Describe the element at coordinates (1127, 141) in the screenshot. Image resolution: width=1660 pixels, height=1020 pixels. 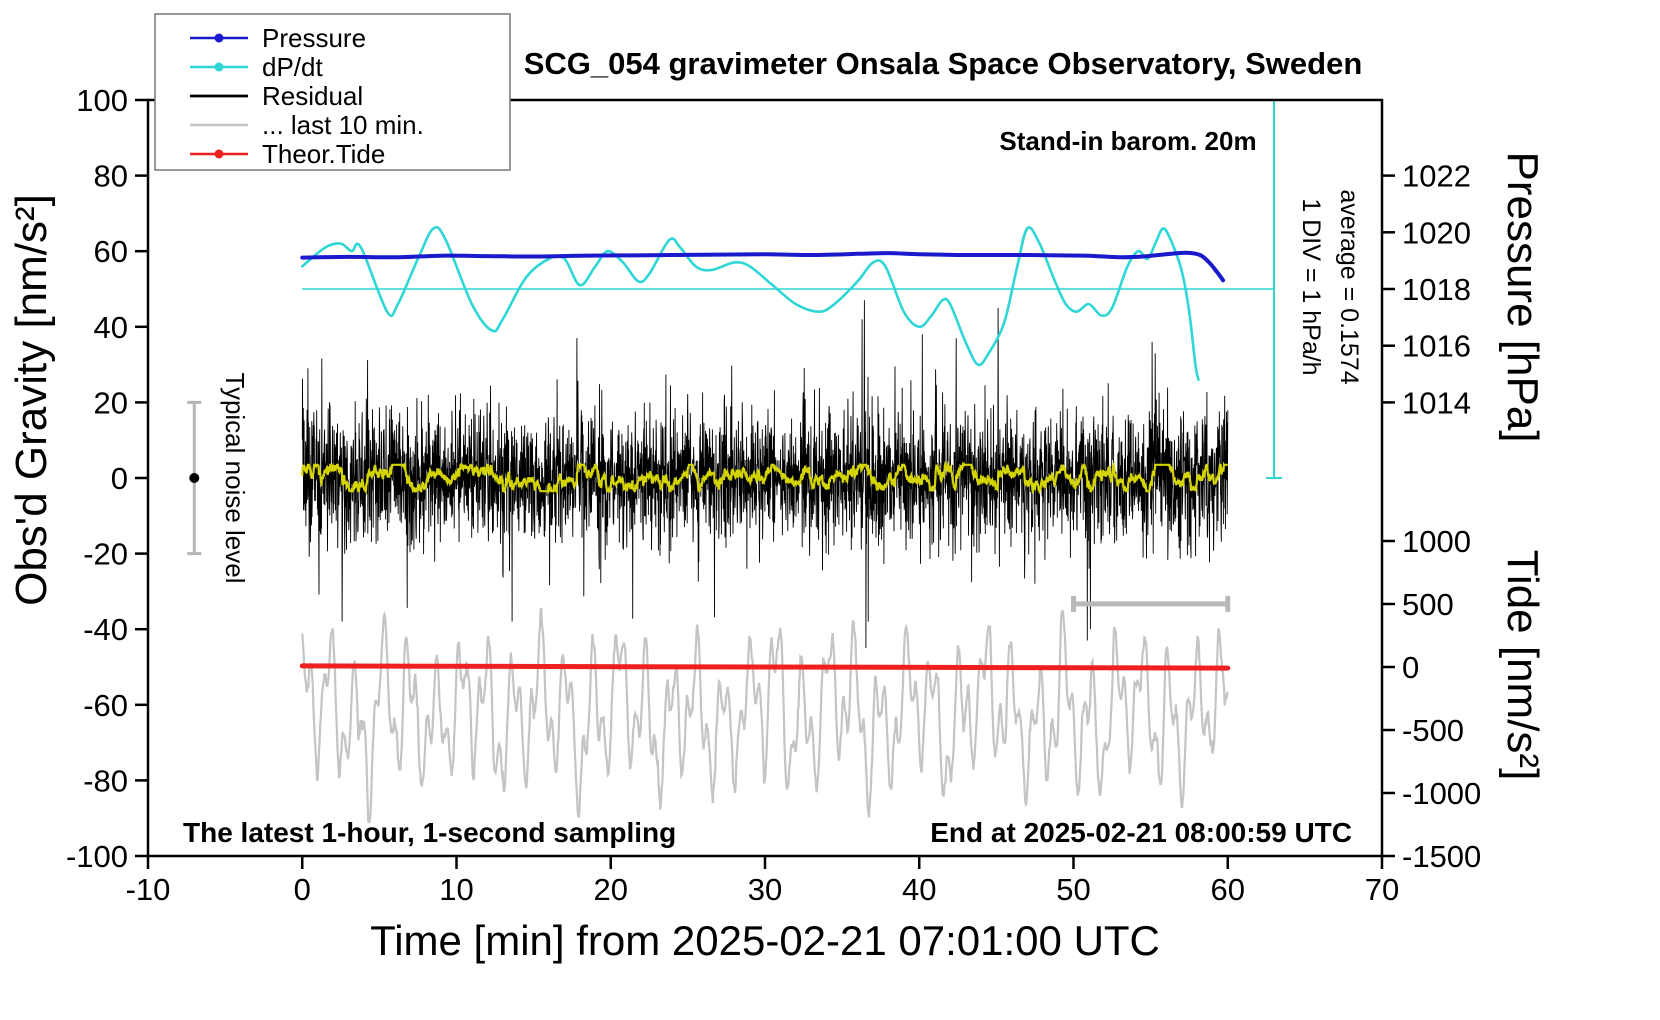
I see `annotation-standin-barom: Stand-in barom. 20m` at that location.